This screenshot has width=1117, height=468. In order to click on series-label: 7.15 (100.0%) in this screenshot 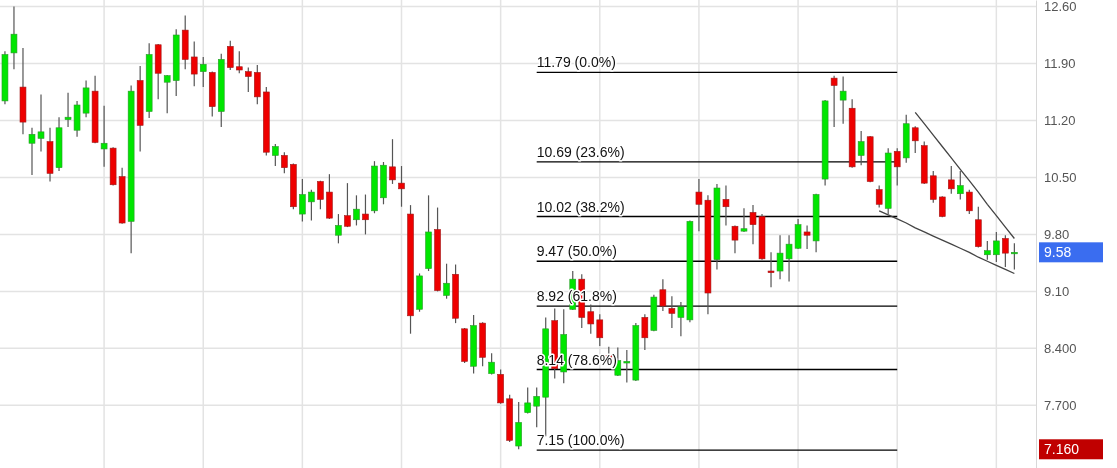, I will do `click(580, 440)`.